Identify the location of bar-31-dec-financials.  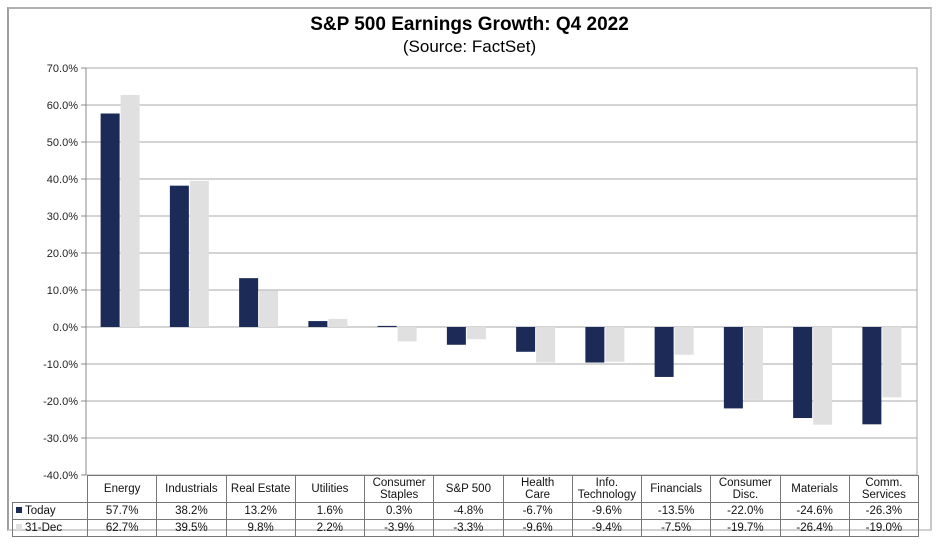
(684, 341).